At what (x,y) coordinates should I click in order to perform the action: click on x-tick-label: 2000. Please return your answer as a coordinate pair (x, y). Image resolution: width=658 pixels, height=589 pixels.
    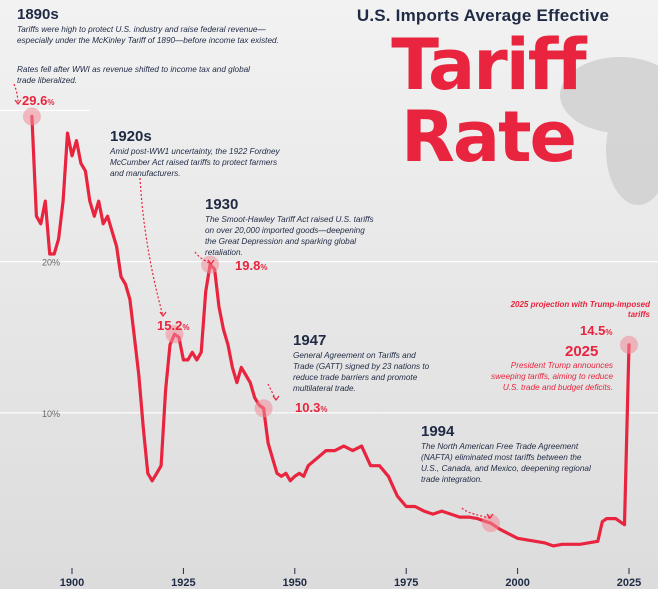
    Looking at the image, I should click on (517, 583).